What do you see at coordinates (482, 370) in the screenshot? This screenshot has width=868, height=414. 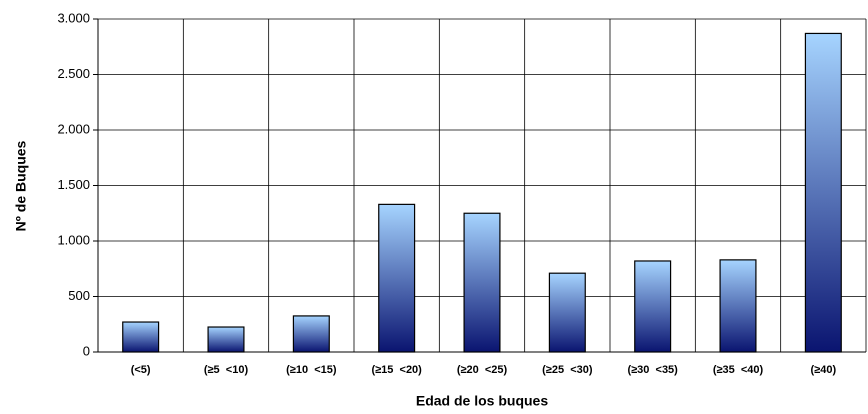 I see `x-tick-label: (≥20 <25)` at bounding box center [482, 370].